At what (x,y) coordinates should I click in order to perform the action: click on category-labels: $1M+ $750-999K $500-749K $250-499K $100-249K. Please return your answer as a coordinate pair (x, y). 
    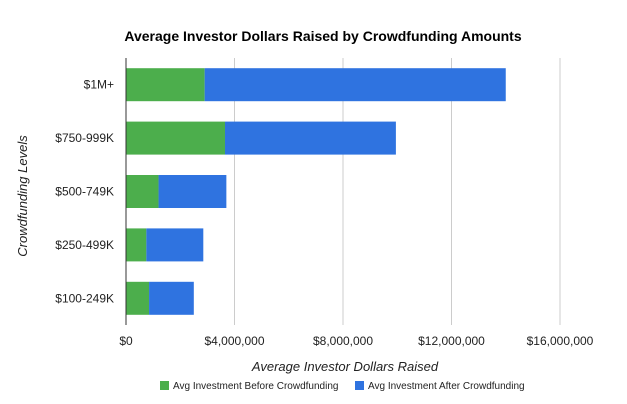
    Looking at the image, I should click on (84, 192).